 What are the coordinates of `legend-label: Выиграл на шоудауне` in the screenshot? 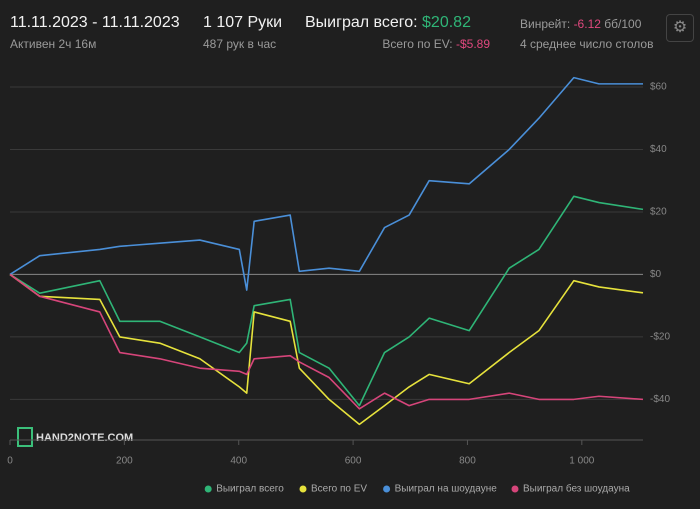 It's located at (446, 489).